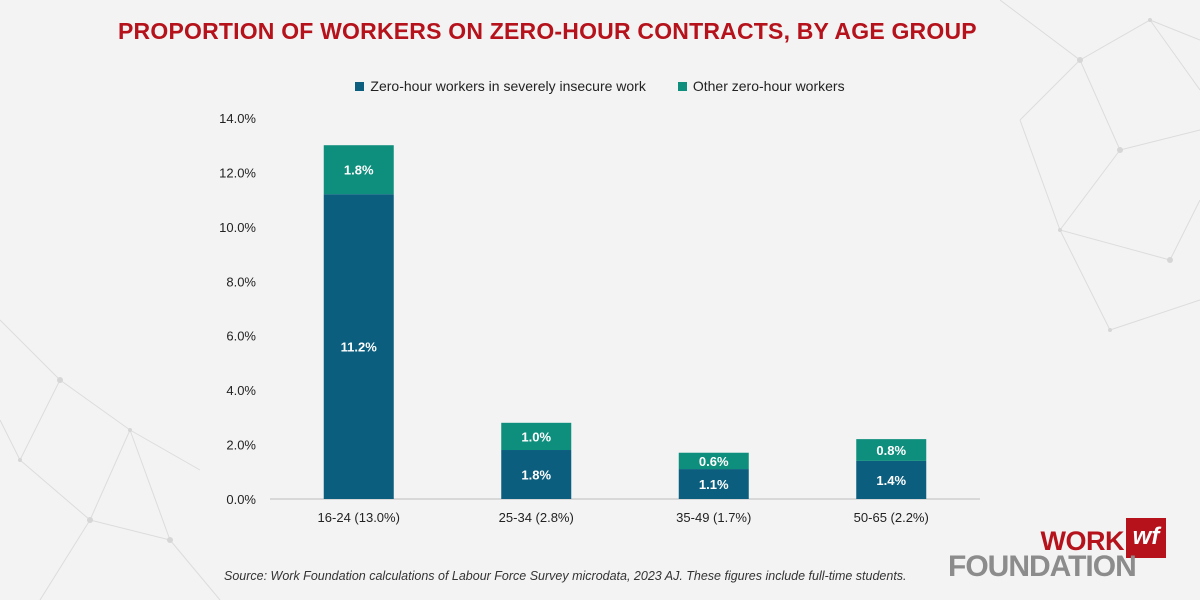 The width and height of the screenshot is (1200, 600). What do you see at coordinates (237, 172) in the screenshot?
I see `y-tick-label: 12.0%` at bounding box center [237, 172].